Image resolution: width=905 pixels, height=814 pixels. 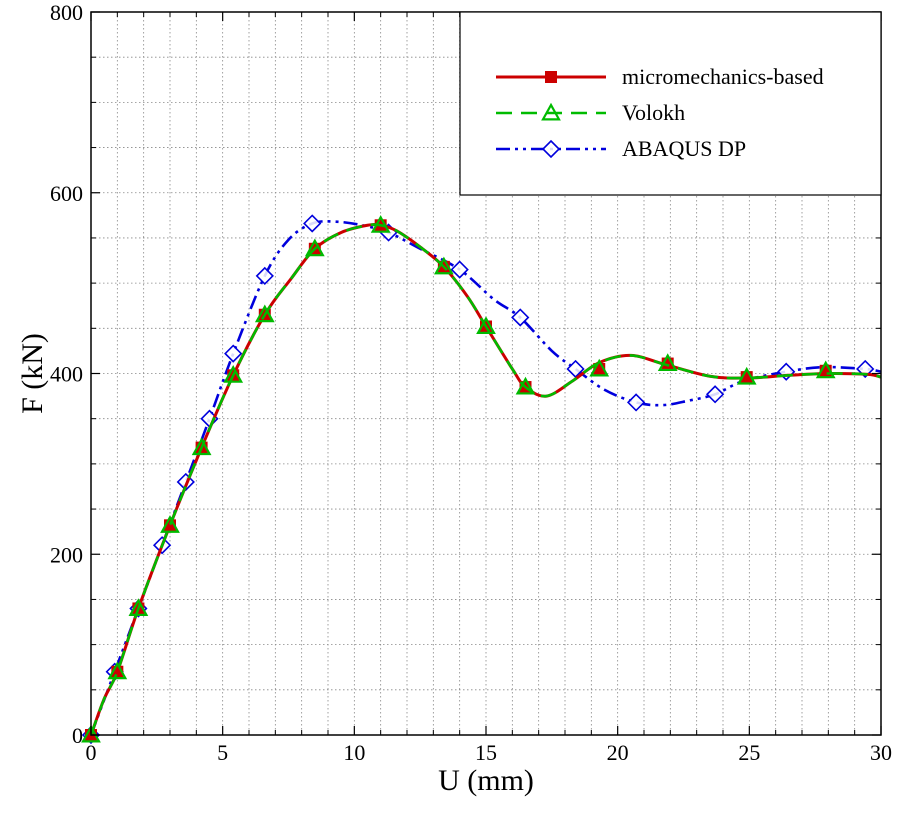 What do you see at coordinates (618, 752) in the screenshot?
I see `x-tick-label: 20` at bounding box center [618, 752].